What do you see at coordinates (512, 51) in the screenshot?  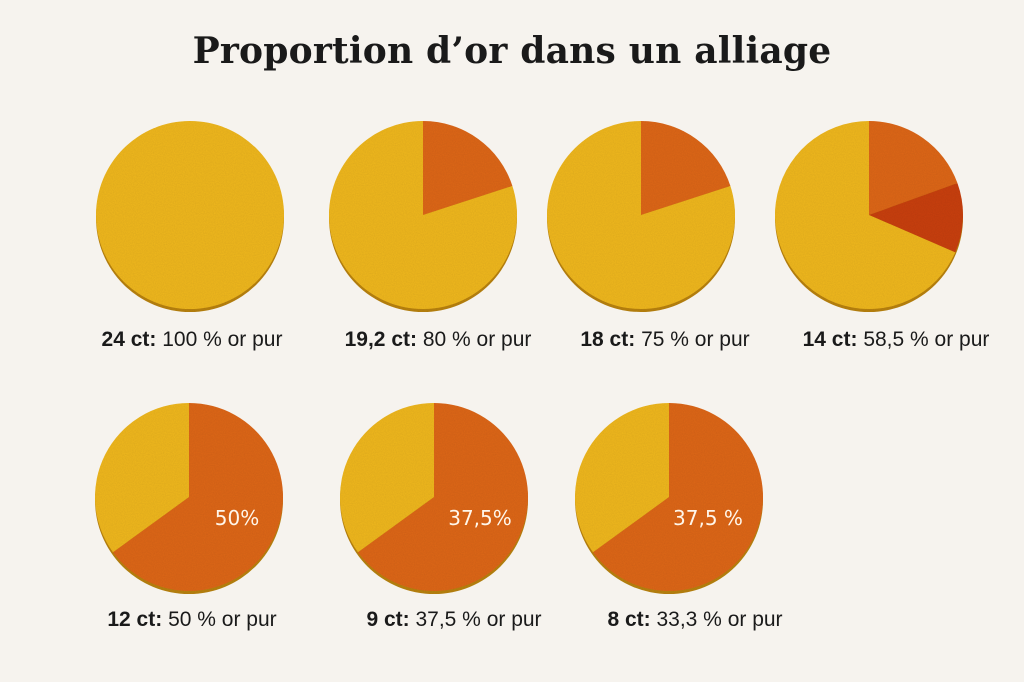 I see `chart-title: Proportion d’or dans un alliage` at bounding box center [512, 51].